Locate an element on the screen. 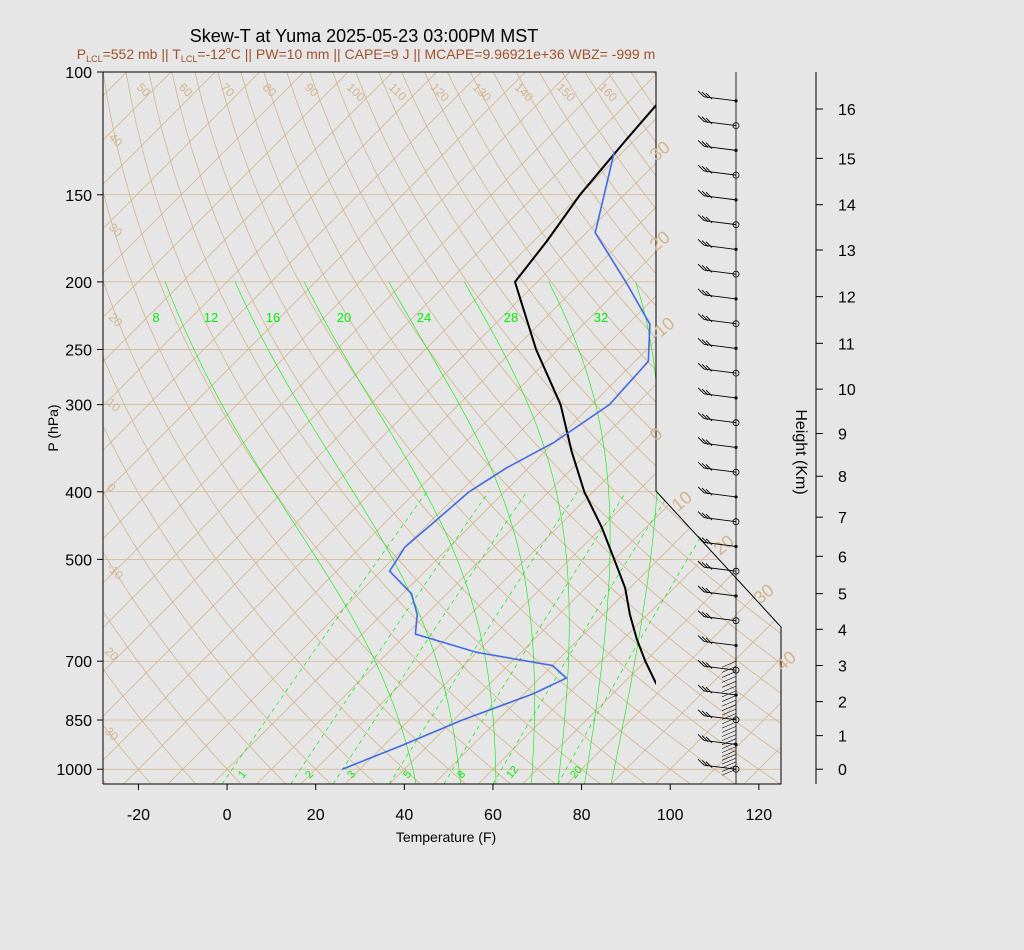  temperature-tick-label: 0 is located at coordinates (227, 815).